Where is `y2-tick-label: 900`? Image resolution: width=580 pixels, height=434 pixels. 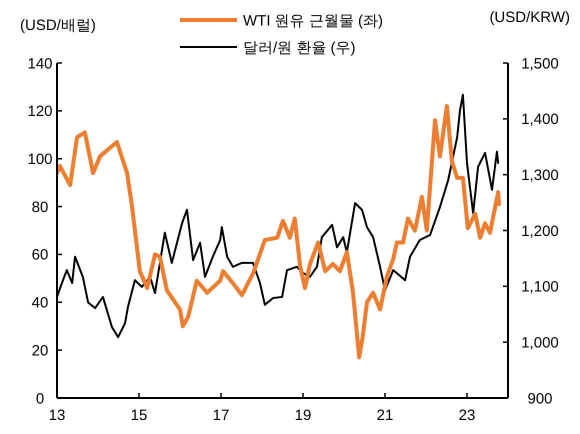
y2-tick-label: 900 is located at coordinates (540, 399).